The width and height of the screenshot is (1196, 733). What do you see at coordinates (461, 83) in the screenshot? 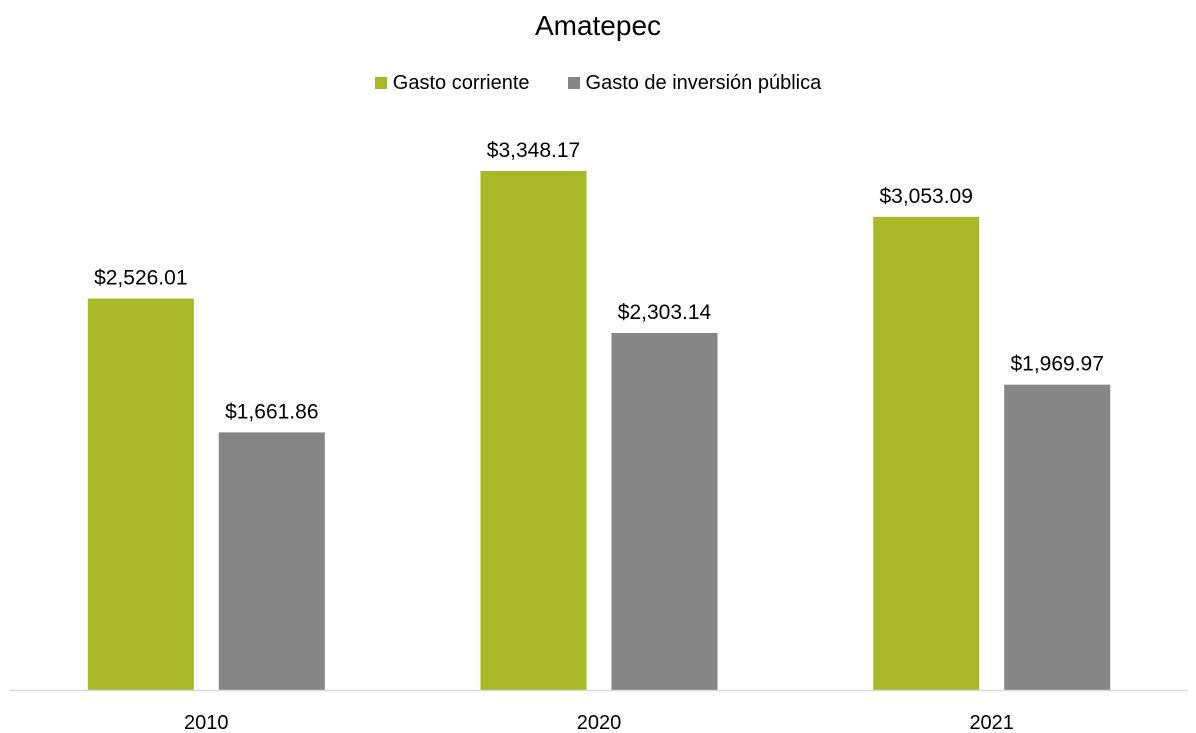
I see `legend-label-gasto-corriente: Gasto corriente` at bounding box center [461, 83].